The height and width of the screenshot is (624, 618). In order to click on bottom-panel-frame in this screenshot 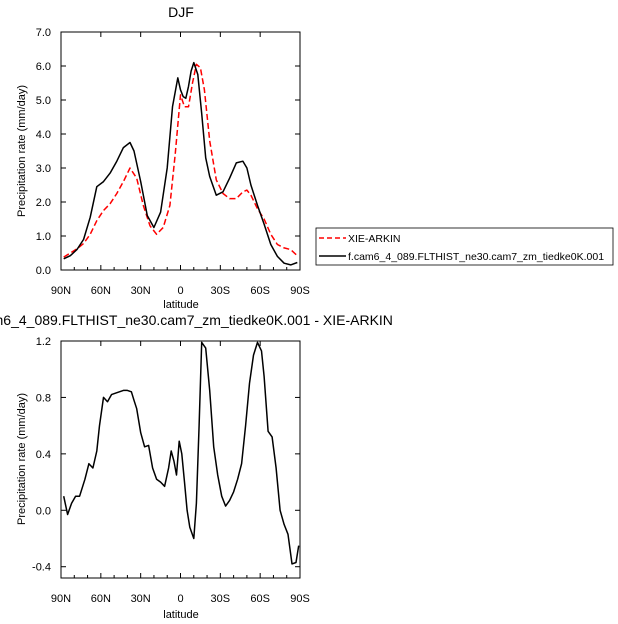, I will do `click(180, 459)`.